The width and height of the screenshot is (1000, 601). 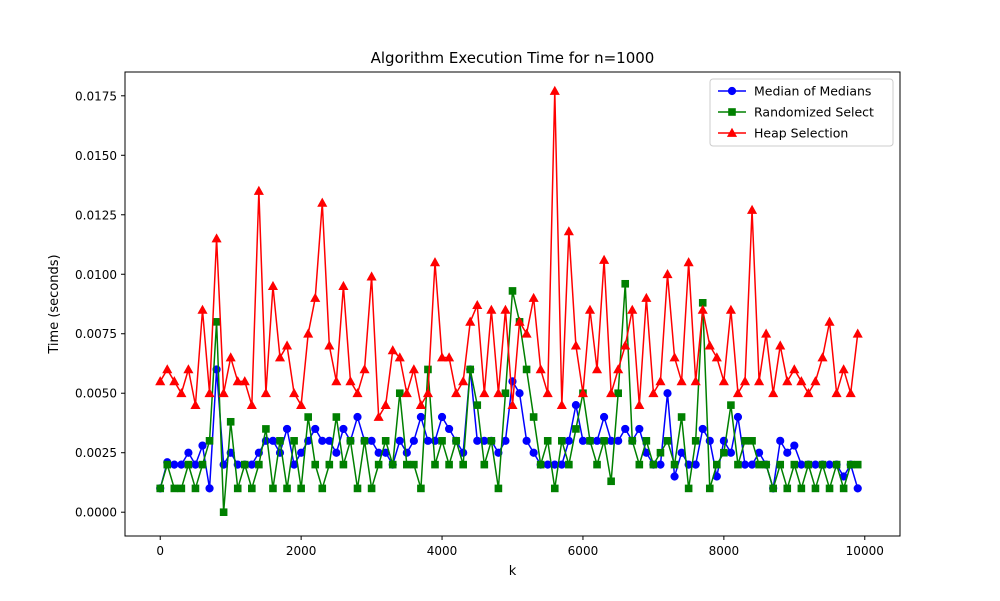 What do you see at coordinates (96, 215) in the screenshot?
I see `y-tick-label: 0.0125` at bounding box center [96, 215].